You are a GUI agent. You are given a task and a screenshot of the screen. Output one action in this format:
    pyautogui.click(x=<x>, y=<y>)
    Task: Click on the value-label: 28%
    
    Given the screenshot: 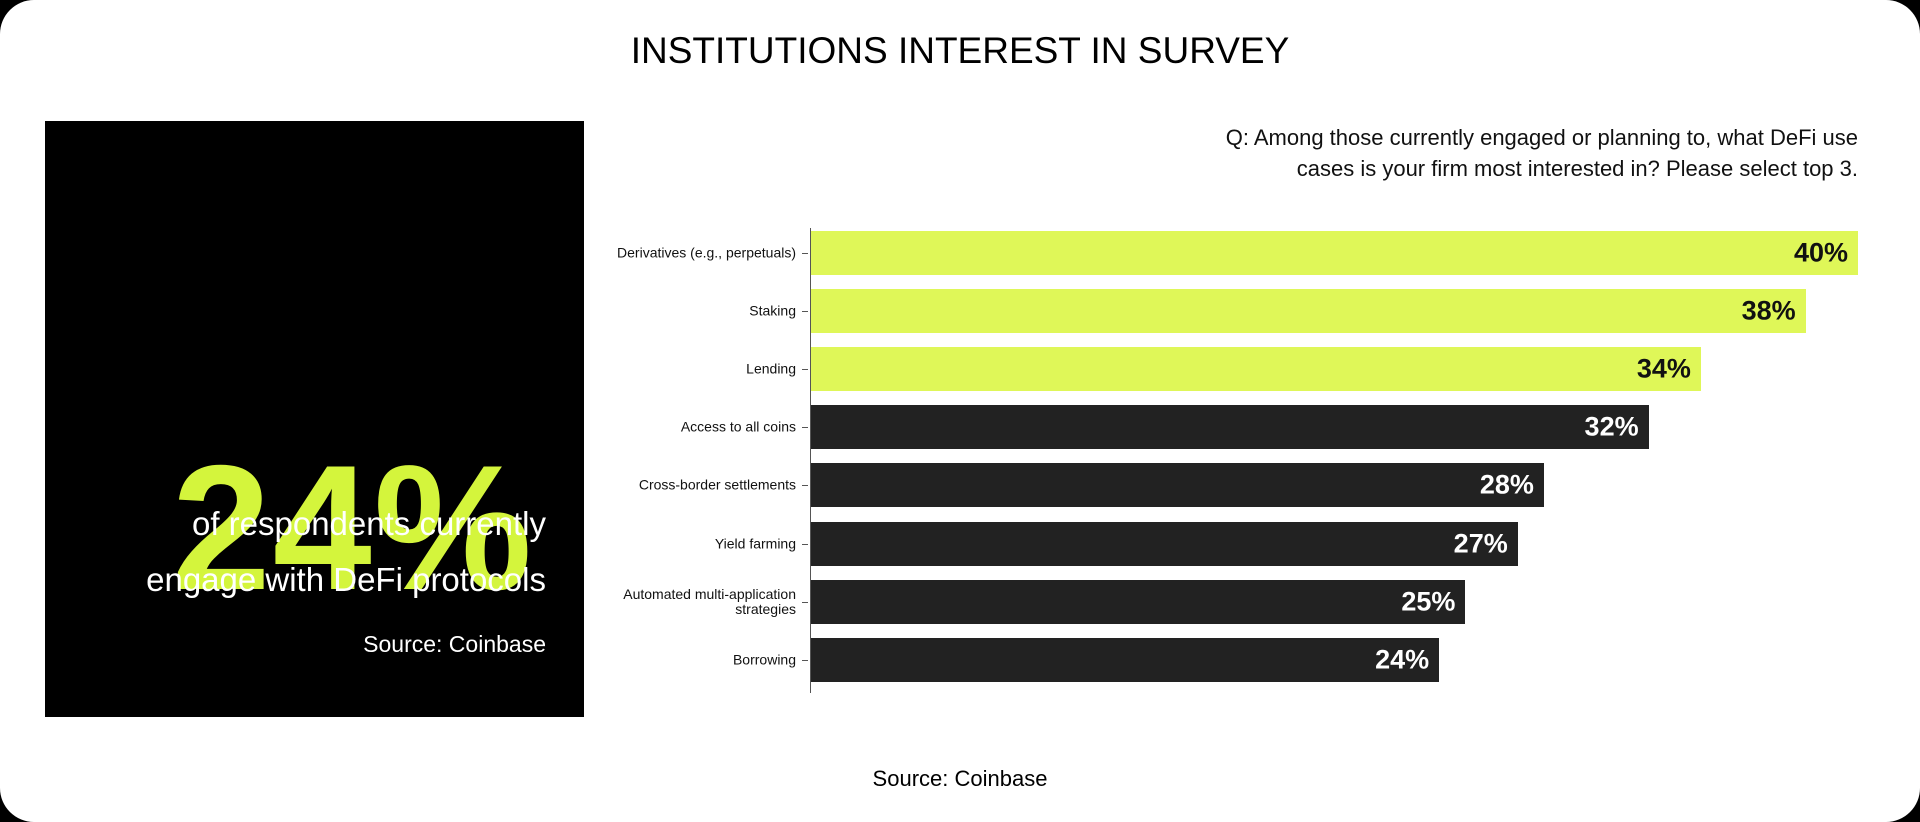 What is the action you would take?
    pyautogui.click(x=1506, y=484)
    